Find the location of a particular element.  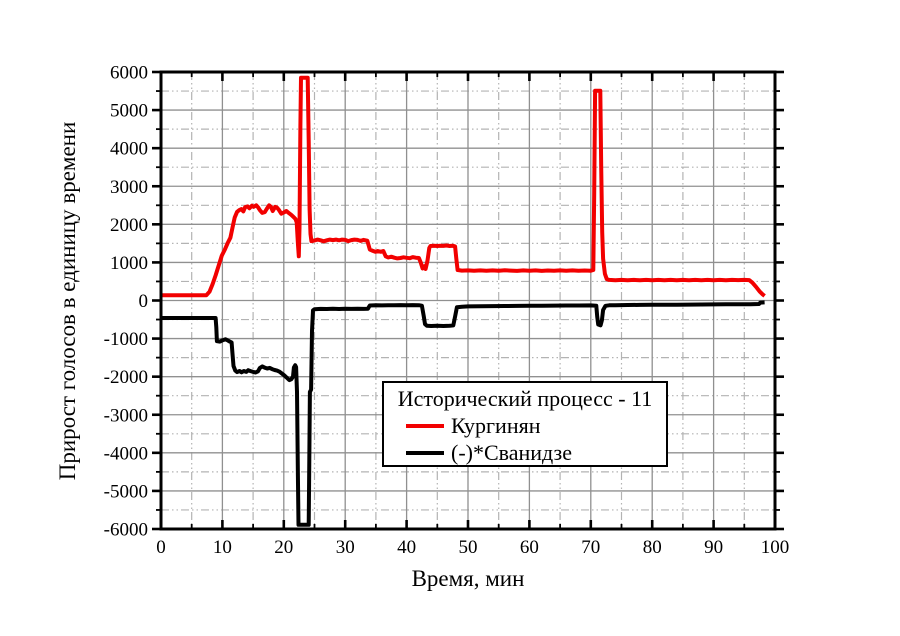

x-tick-label: 70 is located at coordinates (590, 547).